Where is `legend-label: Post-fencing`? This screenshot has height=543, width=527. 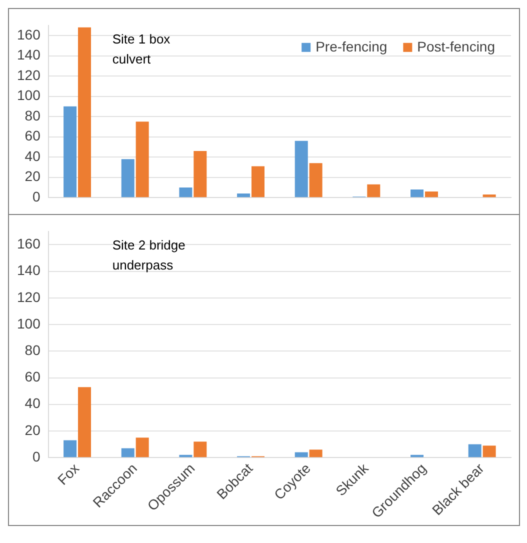
legend-label: Post-fencing is located at coordinates (456, 46).